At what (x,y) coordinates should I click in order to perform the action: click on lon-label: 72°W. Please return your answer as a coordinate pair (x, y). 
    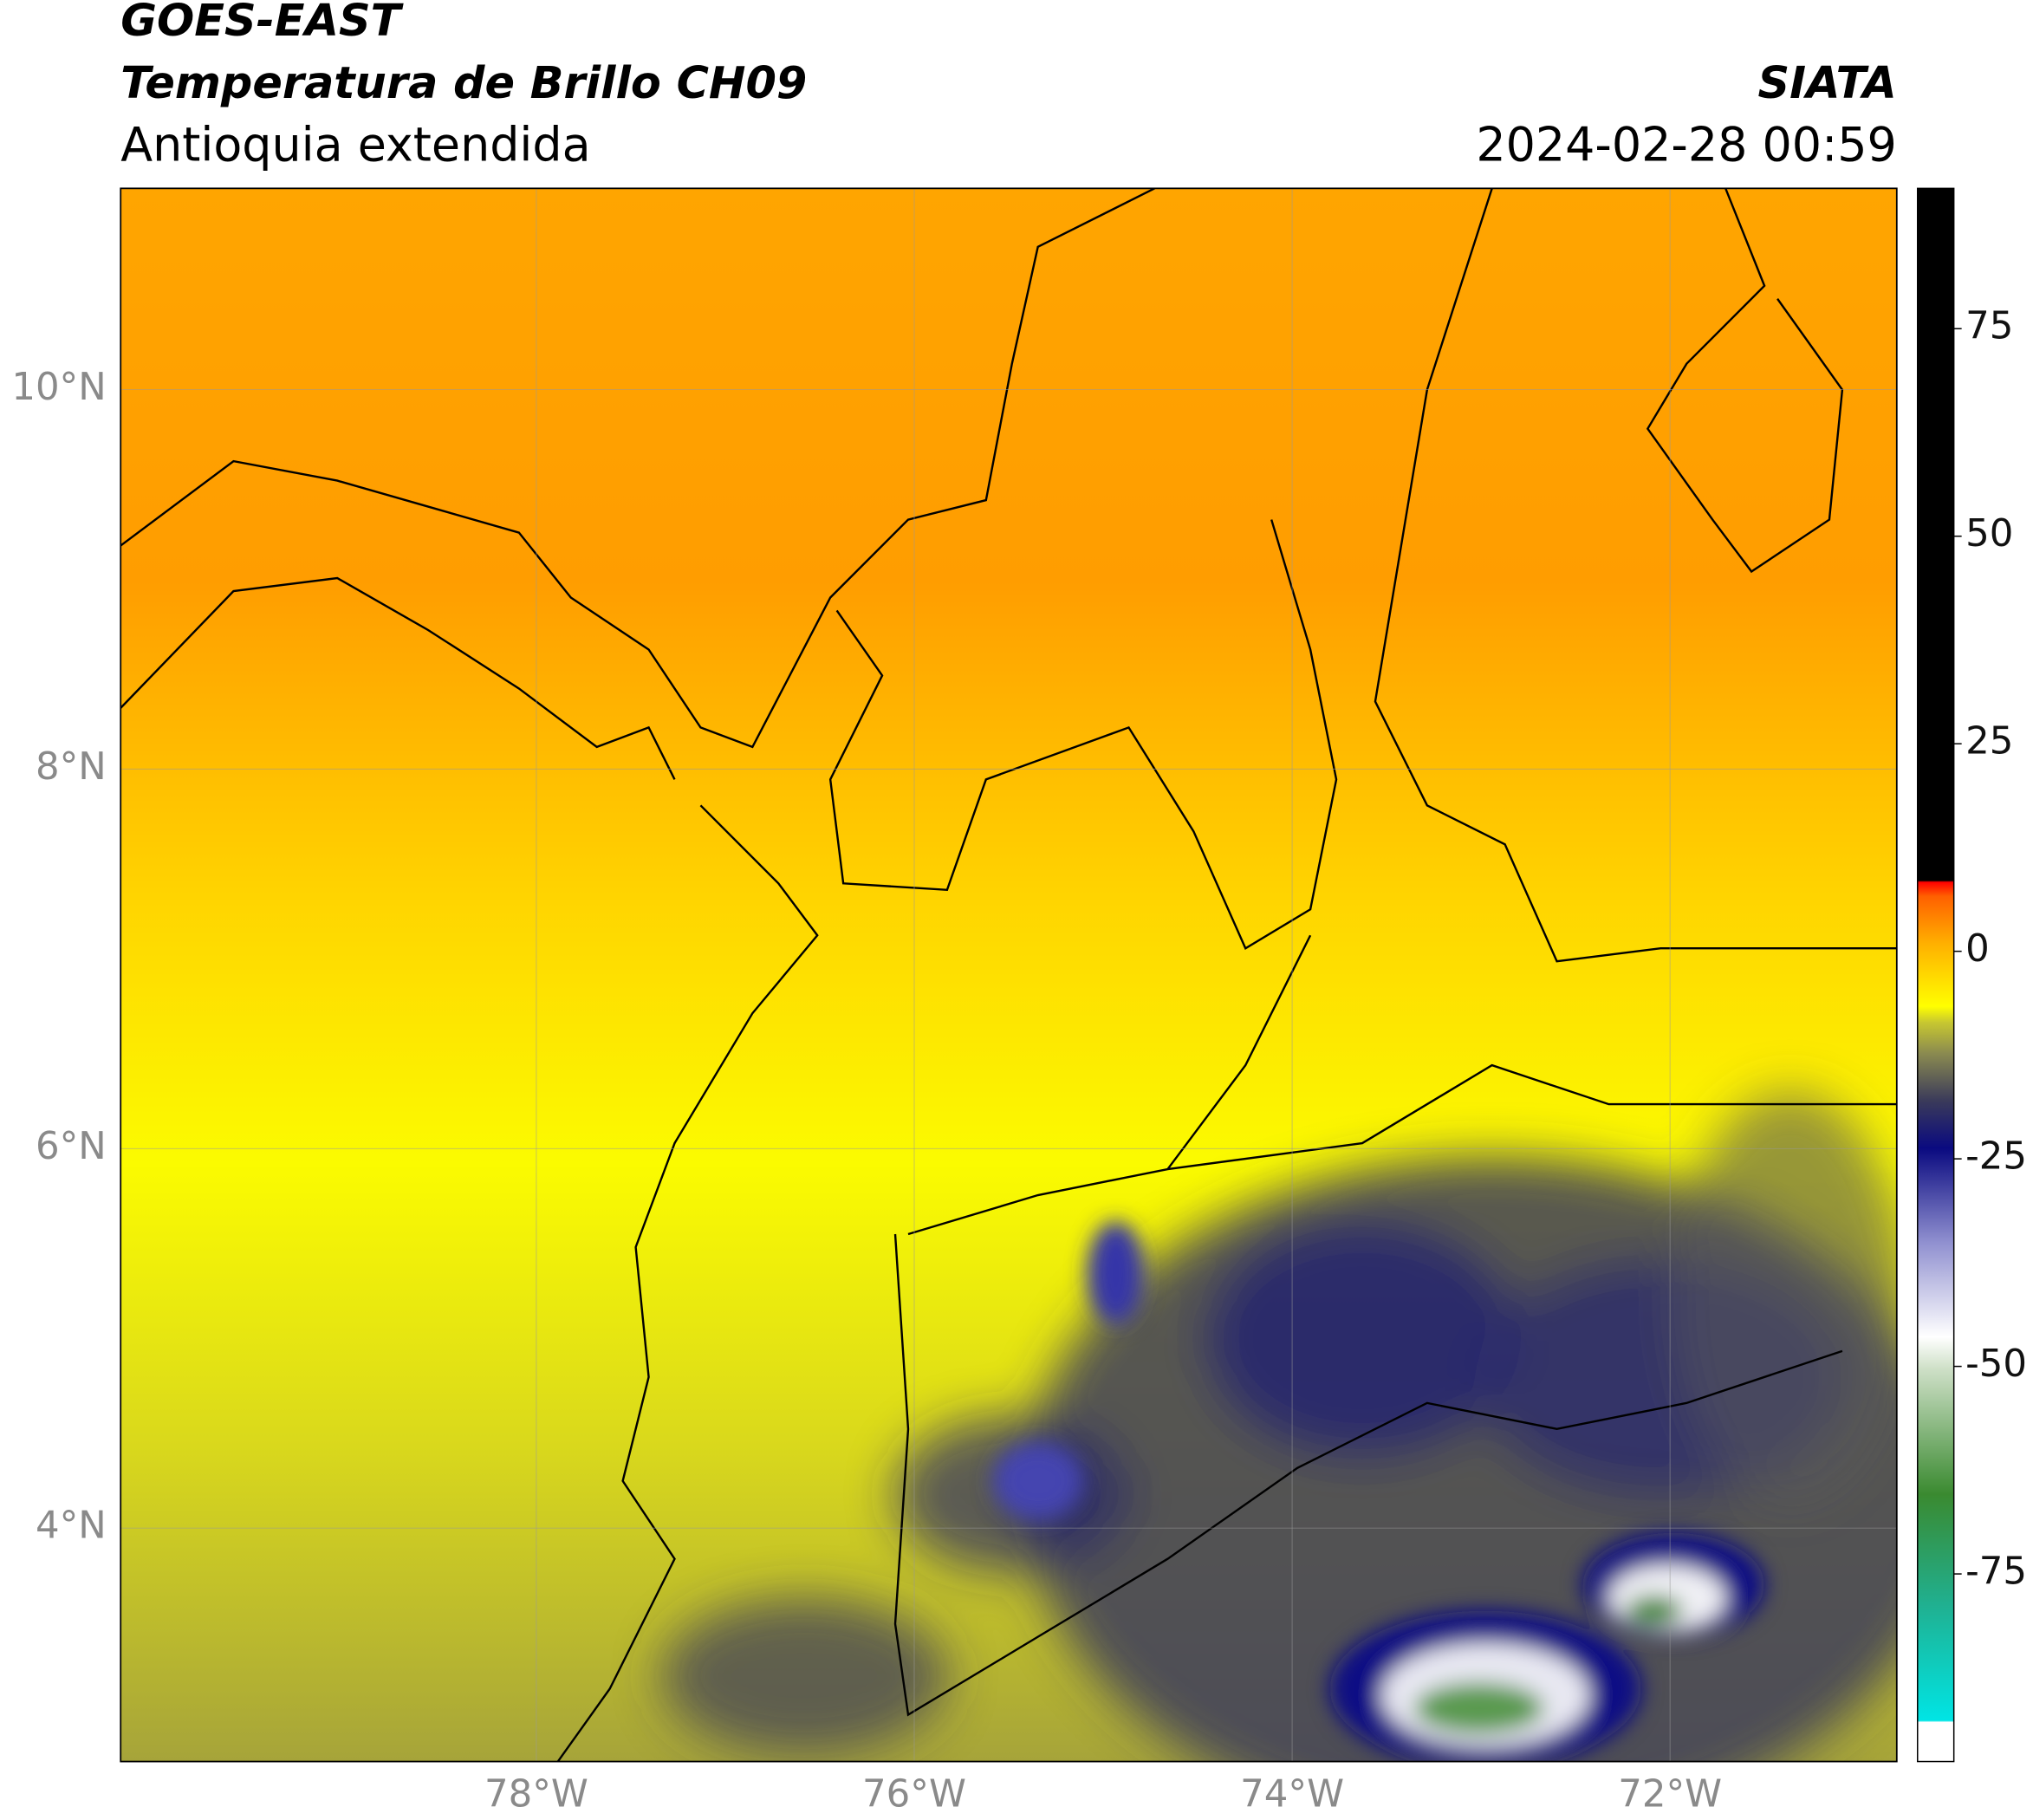
    Looking at the image, I should click on (1670, 1795).